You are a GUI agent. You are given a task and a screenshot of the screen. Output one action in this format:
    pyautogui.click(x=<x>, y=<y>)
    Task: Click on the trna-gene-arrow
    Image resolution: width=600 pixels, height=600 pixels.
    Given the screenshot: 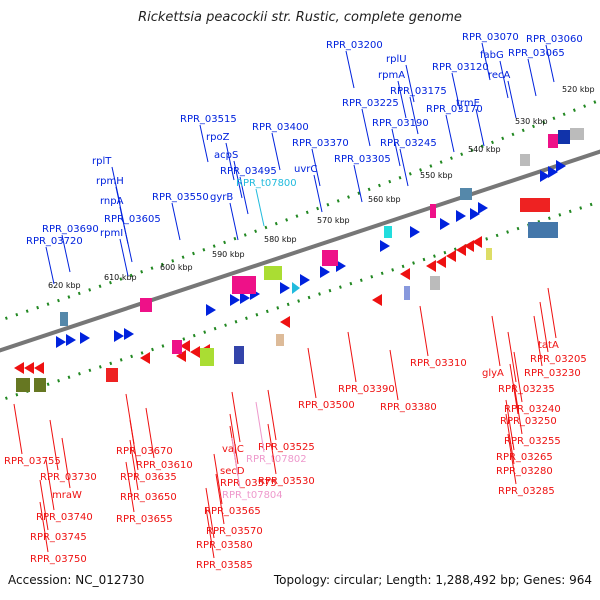 What is the action you would take?
    pyautogui.click(x=296, y=288)
    